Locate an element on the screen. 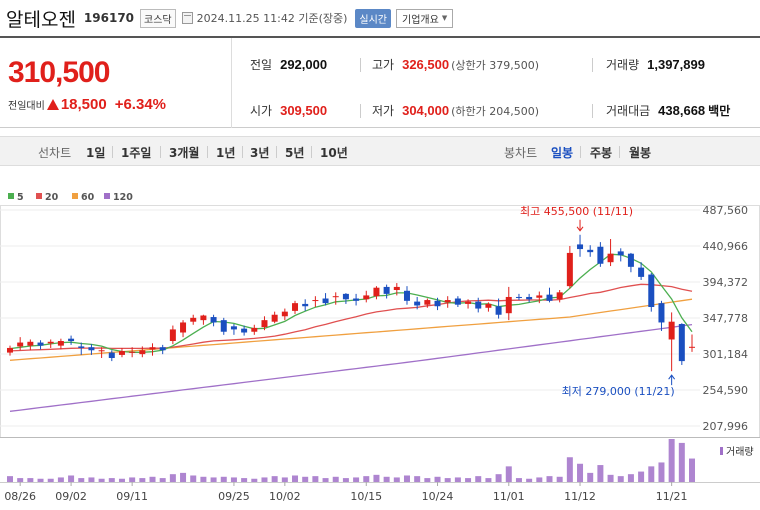  x-tick-label: 09/02 is located at coordinates (71, 496).